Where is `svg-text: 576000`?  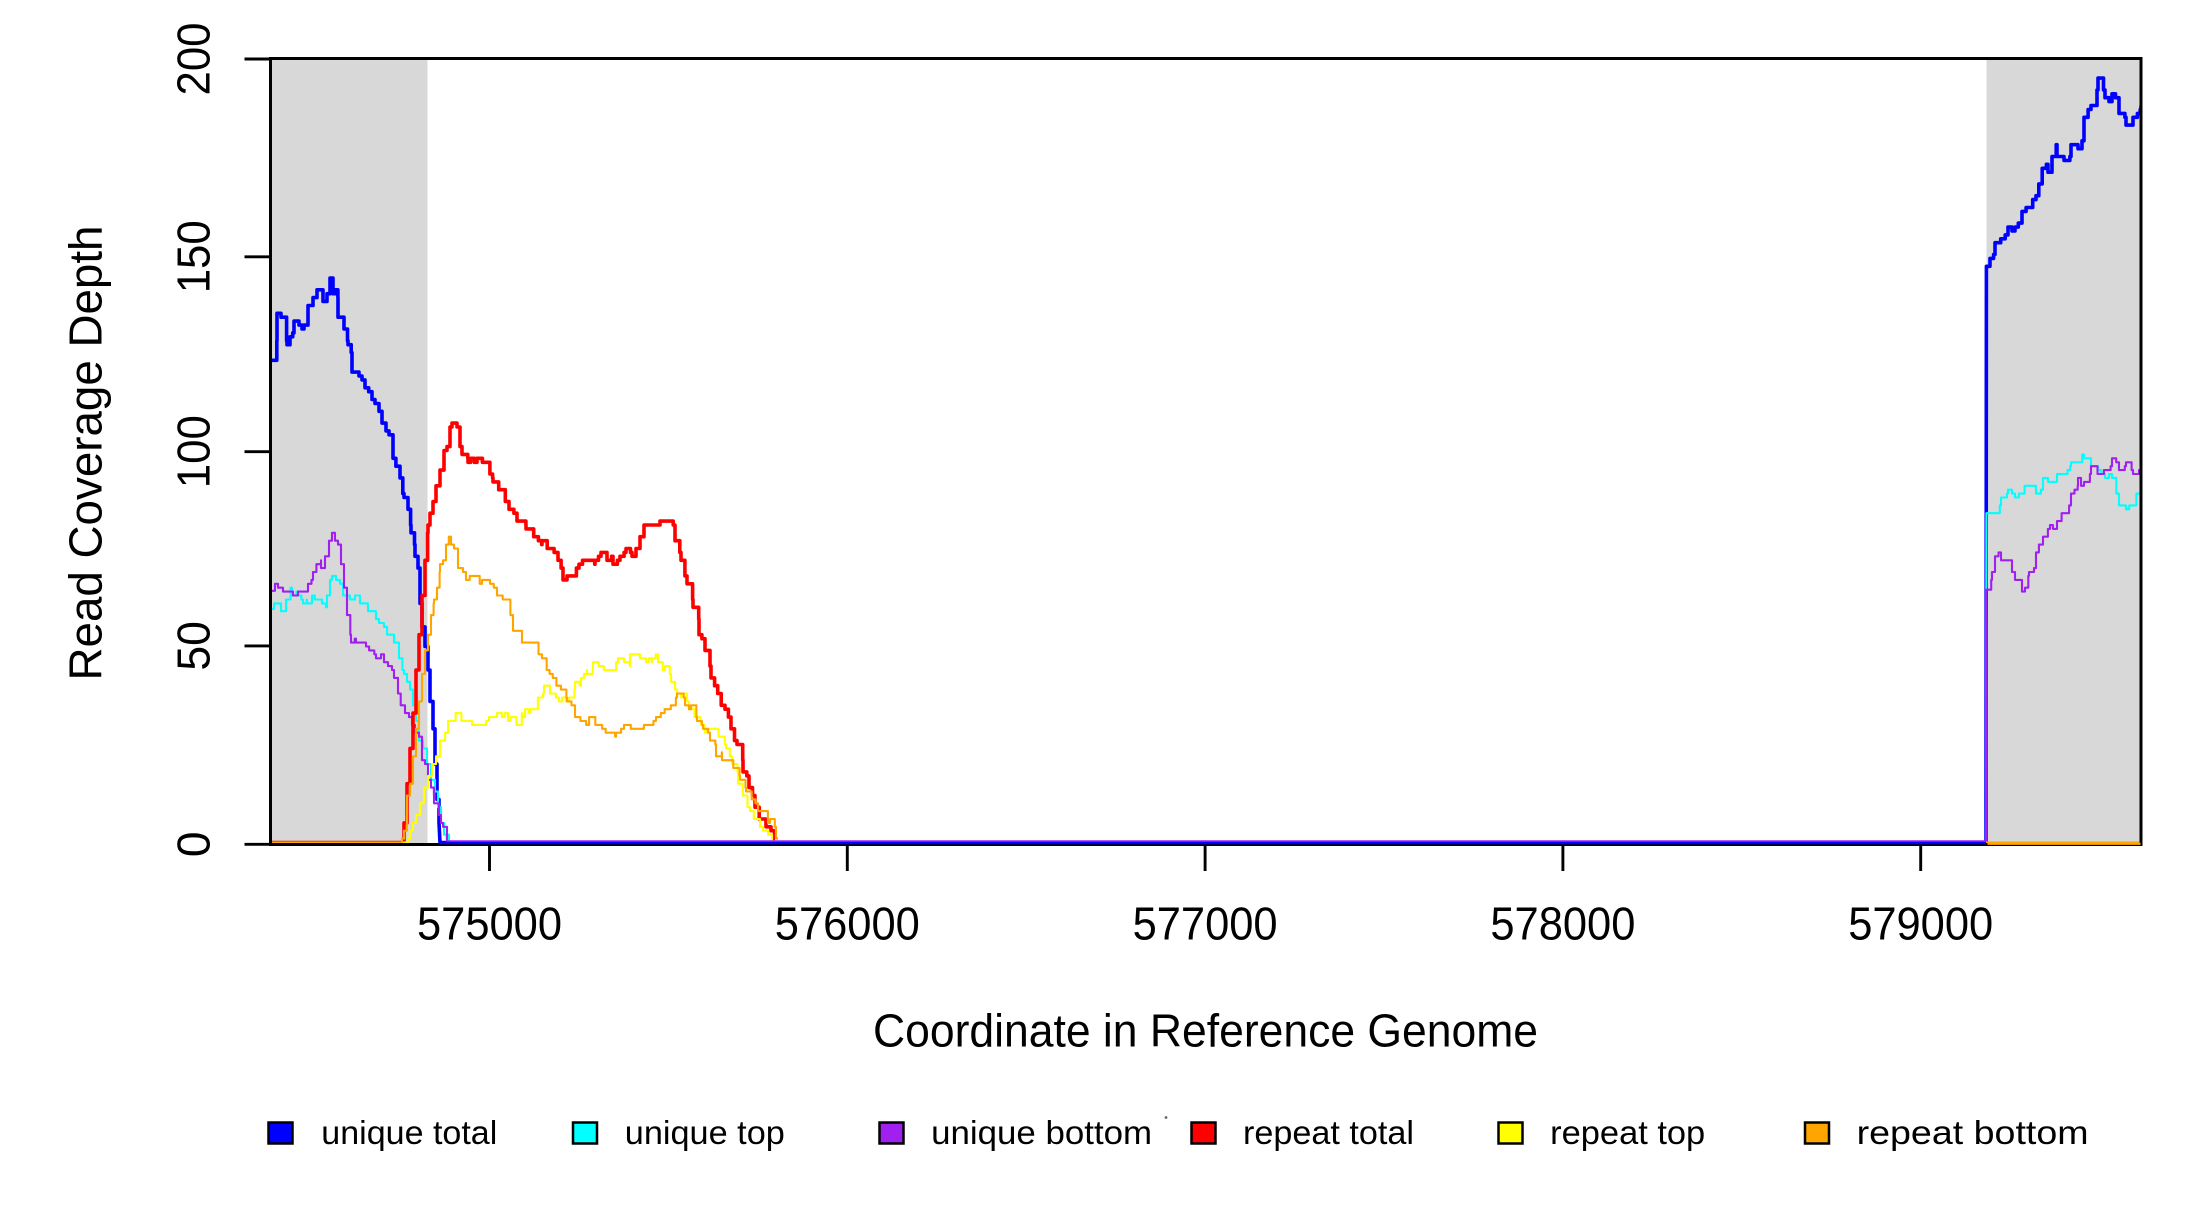 svg-text: 576000 is located at coordinates (847, 924).